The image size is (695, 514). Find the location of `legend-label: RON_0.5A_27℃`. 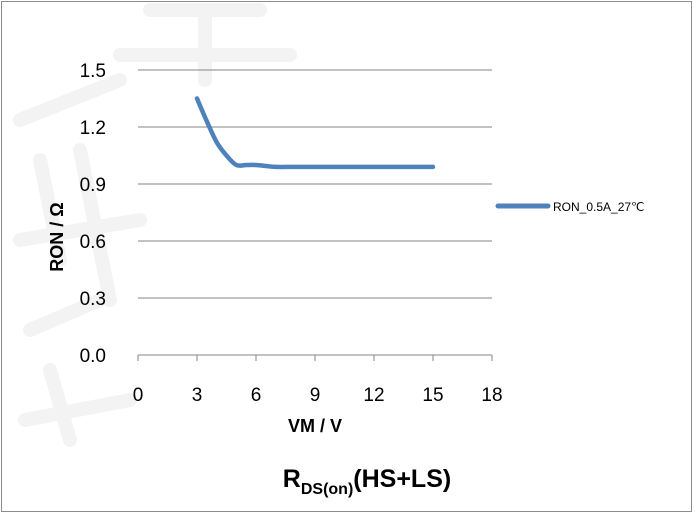

legend-label: RON_0.5A_27℃ is located at coordinates (599, 207).